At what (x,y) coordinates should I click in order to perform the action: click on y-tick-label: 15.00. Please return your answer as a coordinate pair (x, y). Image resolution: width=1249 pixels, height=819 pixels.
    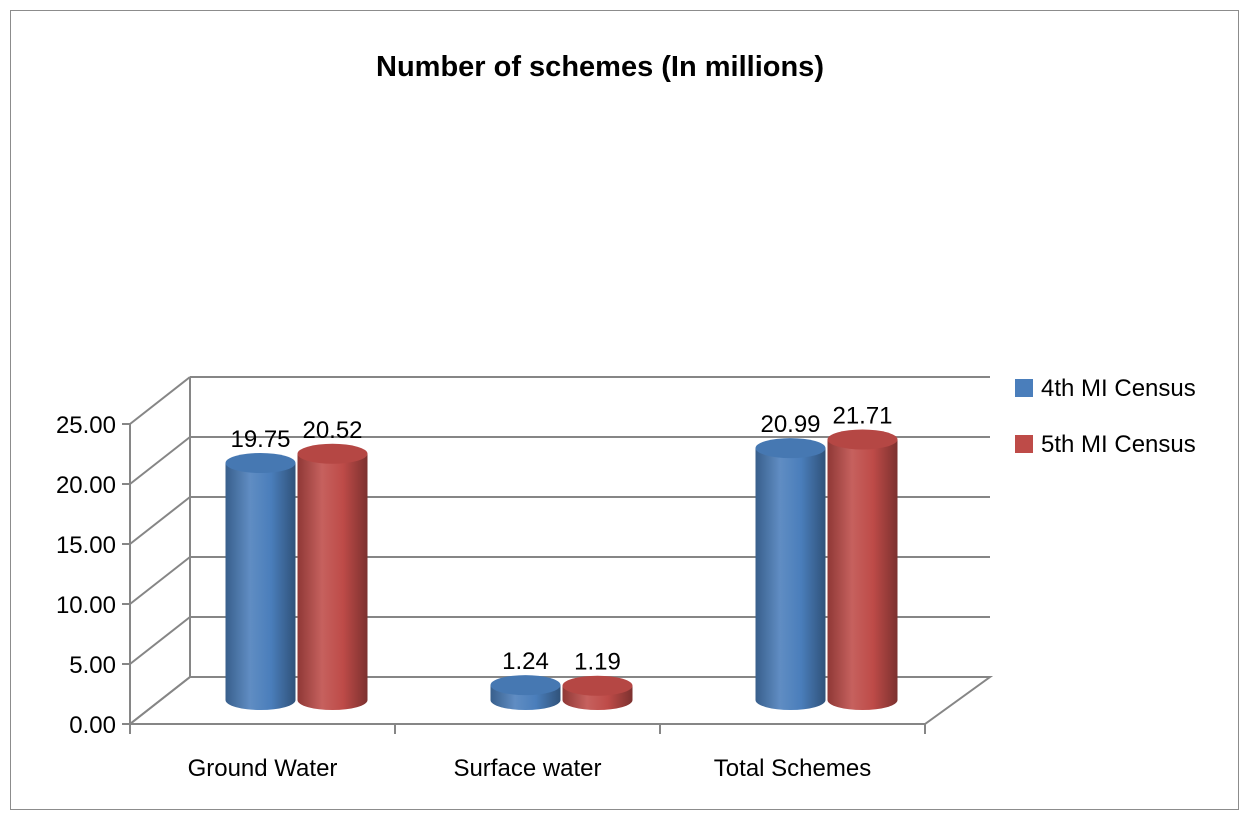
    Looking at the image, I should click on (86, 545).